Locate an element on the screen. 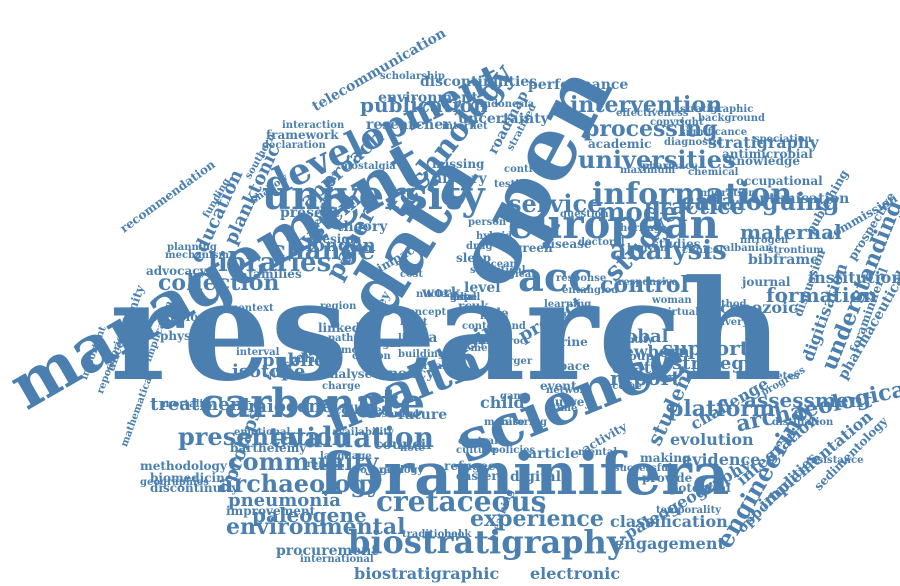 This screenshot has height=586, width=900. word: advocacy is located at coordinates (176, 271).